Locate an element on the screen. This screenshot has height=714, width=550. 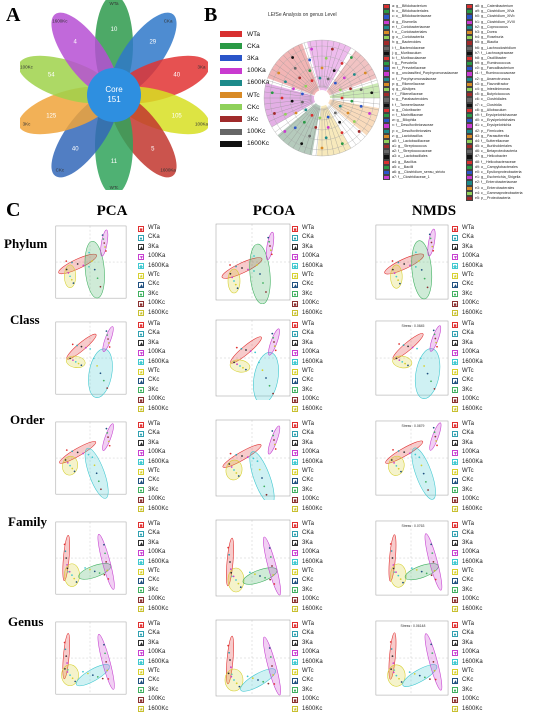
lefse-taxon-label: c5: g__Butyricicoccus is located at coordinates (492, 94).